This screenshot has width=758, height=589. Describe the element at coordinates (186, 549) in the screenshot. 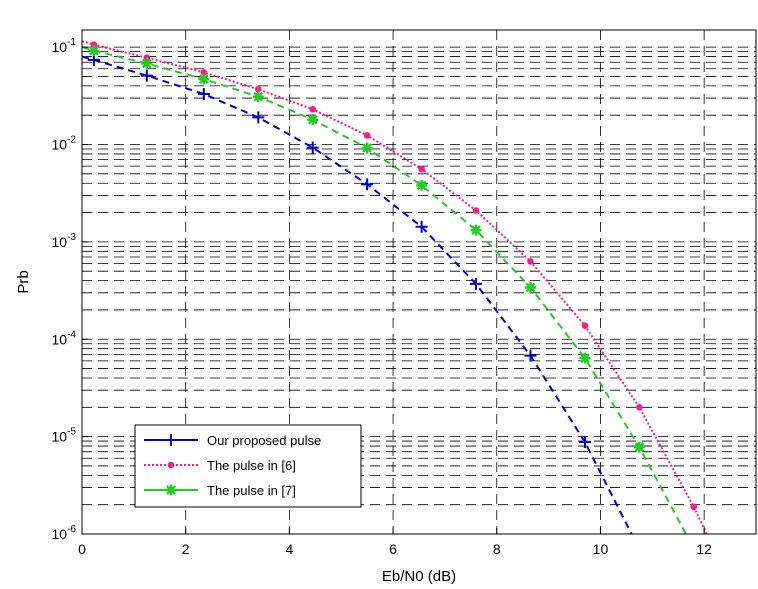

I see `x-tick-label: 2` at that location.